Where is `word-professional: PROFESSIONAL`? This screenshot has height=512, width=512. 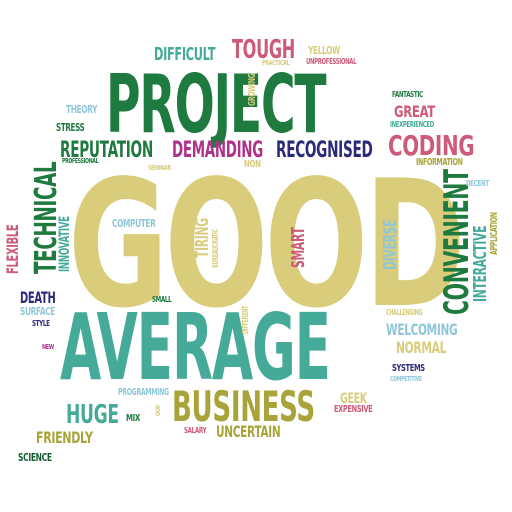
word-professional: PROFESSIONAL is located at coordinates (80, 161).